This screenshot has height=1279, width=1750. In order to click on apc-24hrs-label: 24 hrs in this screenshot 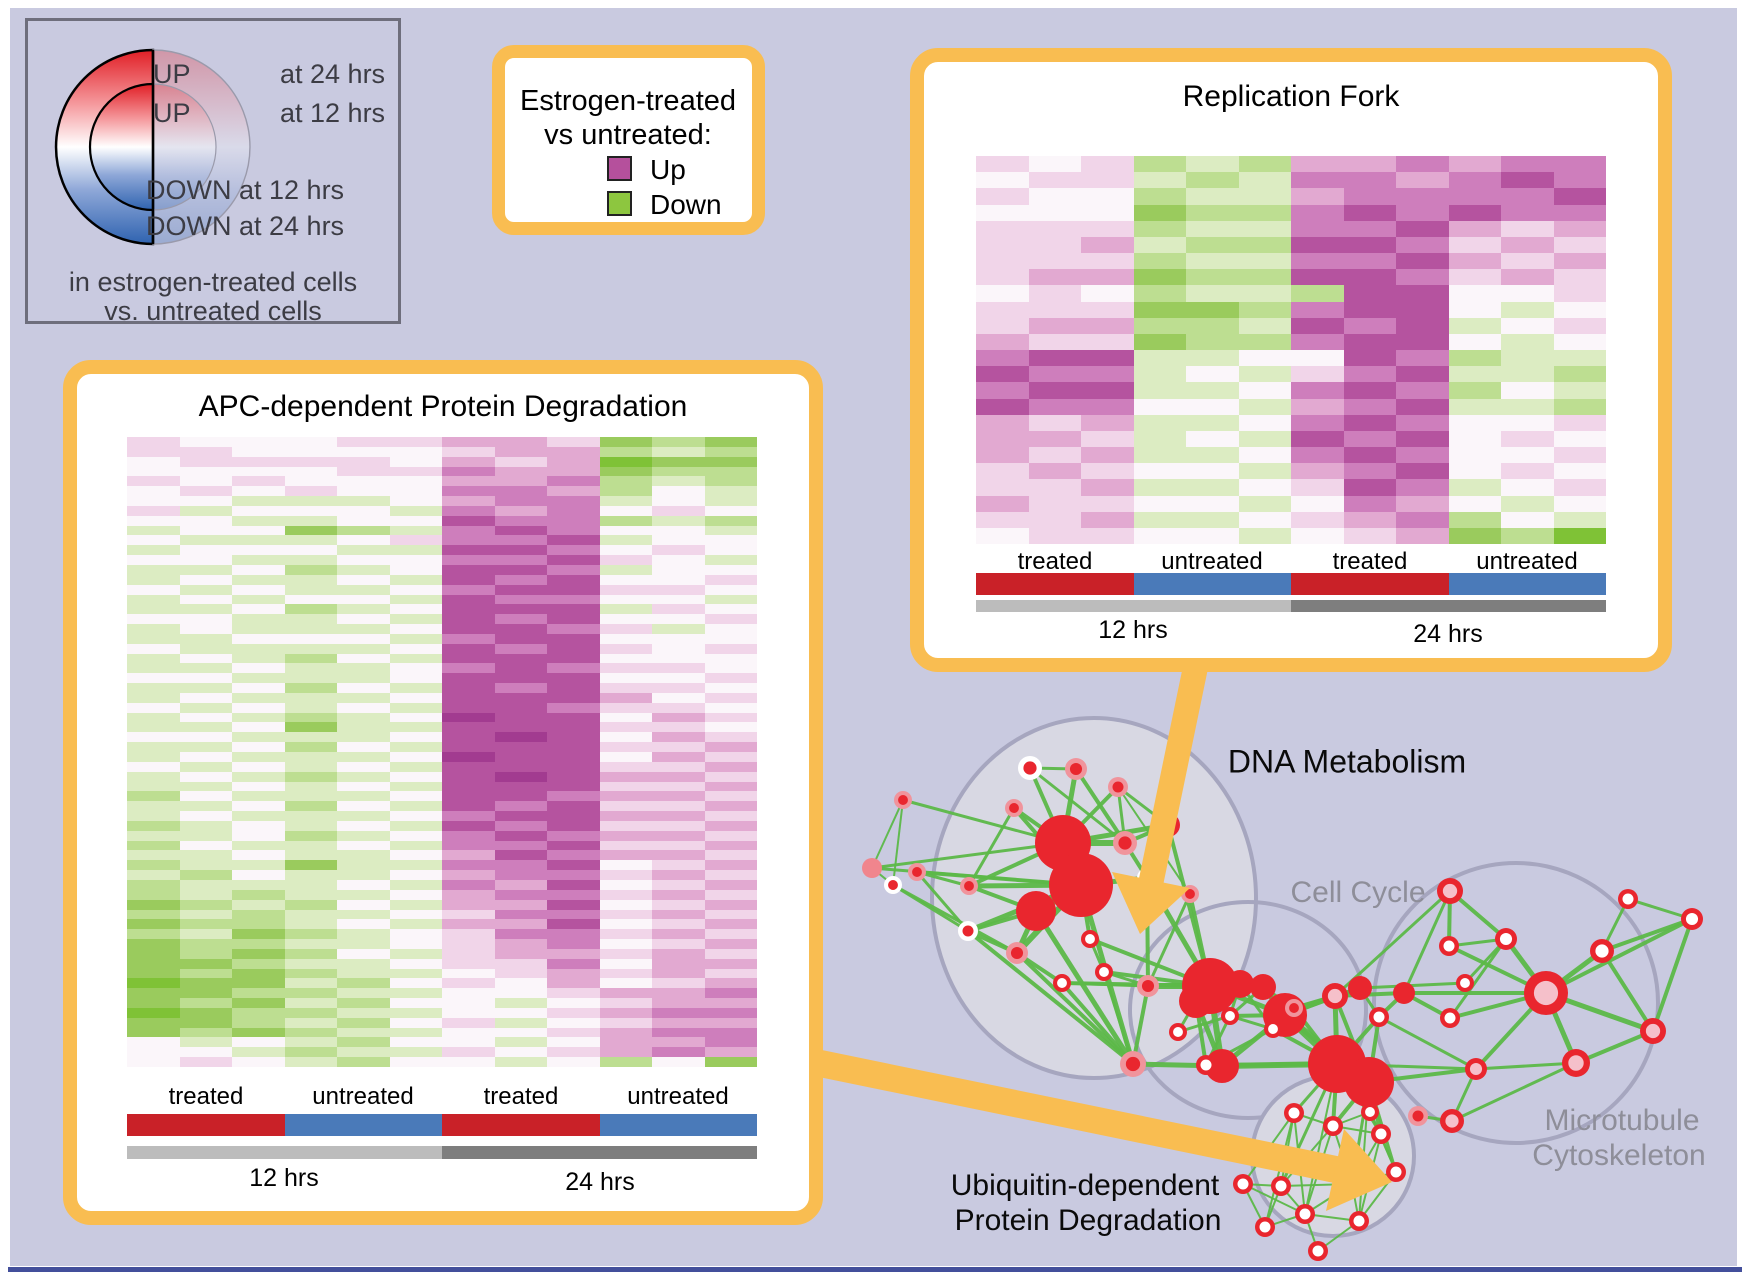, I will do `click(600, 1182)`.